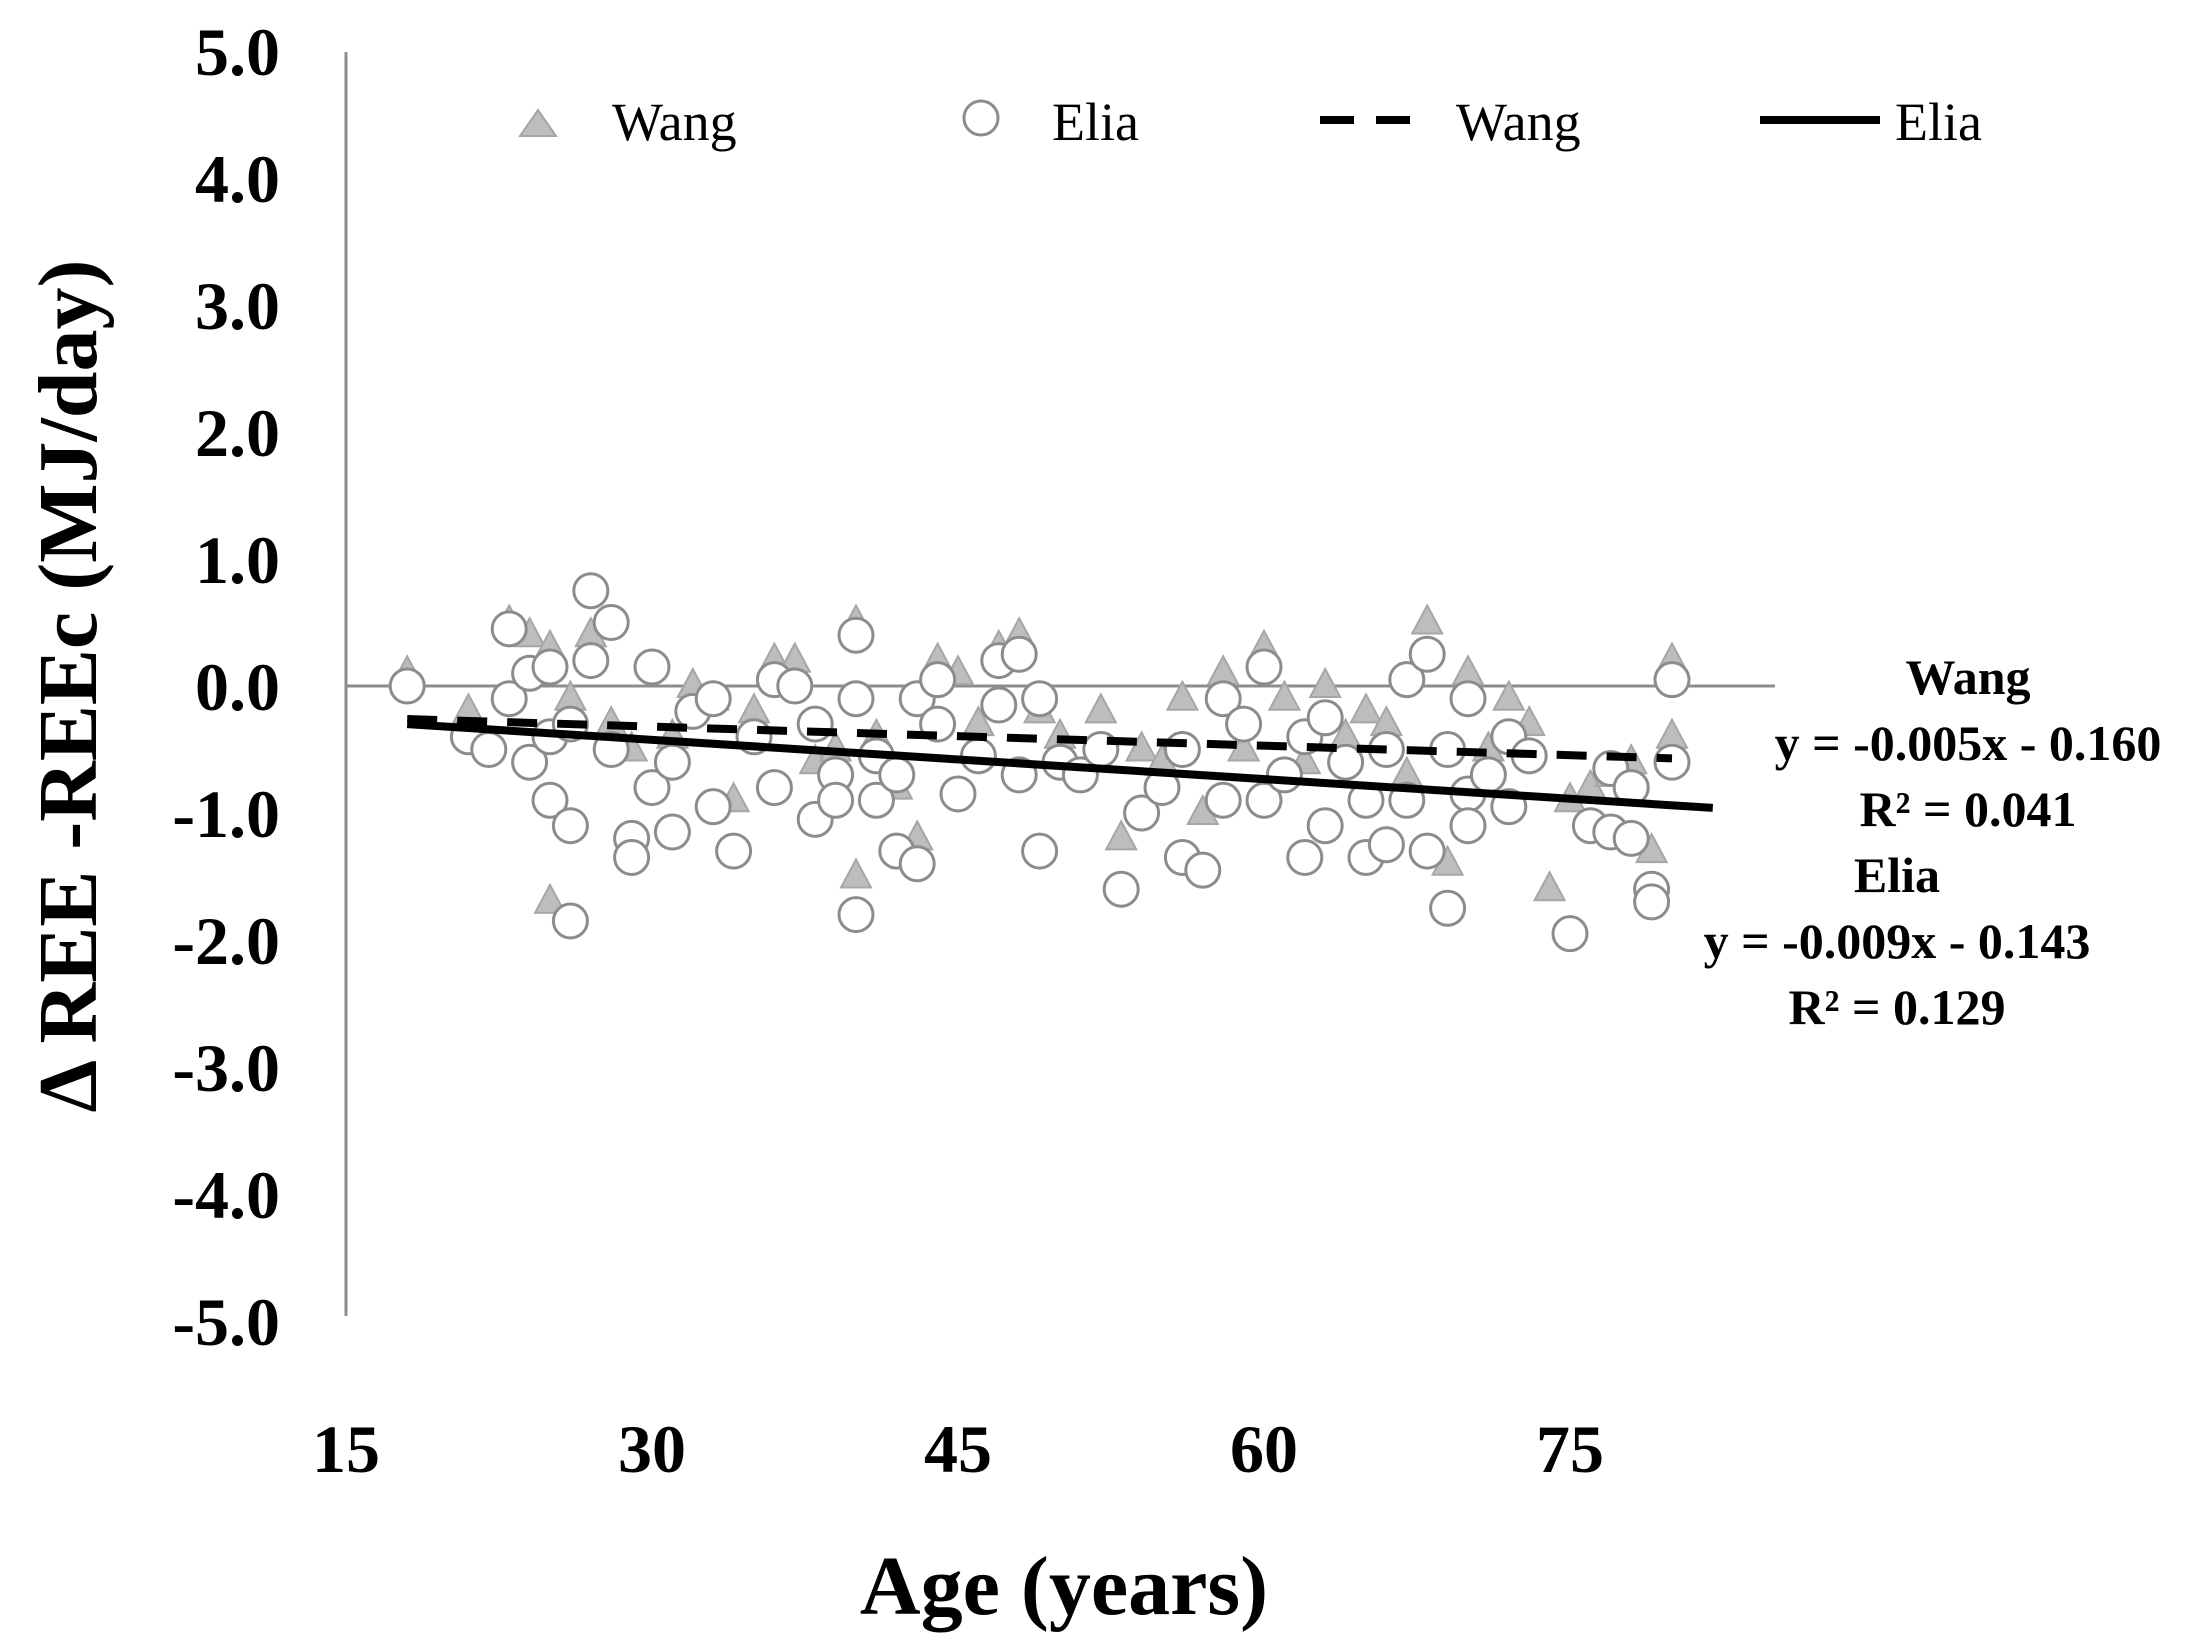  Describe the element at coordinates (981, 118) in the screenshot. I see `legend-circle-marker` at that location.